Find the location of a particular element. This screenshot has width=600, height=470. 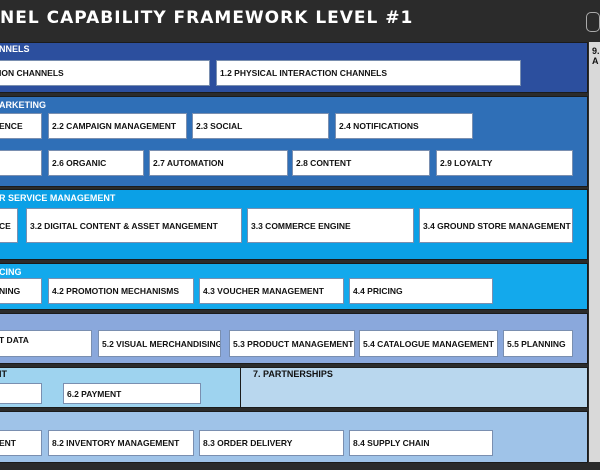

capability-box: 4.4 PRICING is located at coordinates (421, 291).